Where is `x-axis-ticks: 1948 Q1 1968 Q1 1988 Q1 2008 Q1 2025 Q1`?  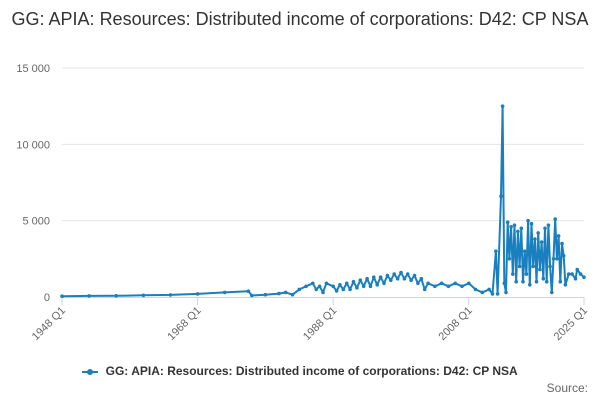
x-axis-ticks: 1948 Q1 1968 Q1 1988 Q1 2008 Q1 2025 Q1 is located at coordinates (310, 320).